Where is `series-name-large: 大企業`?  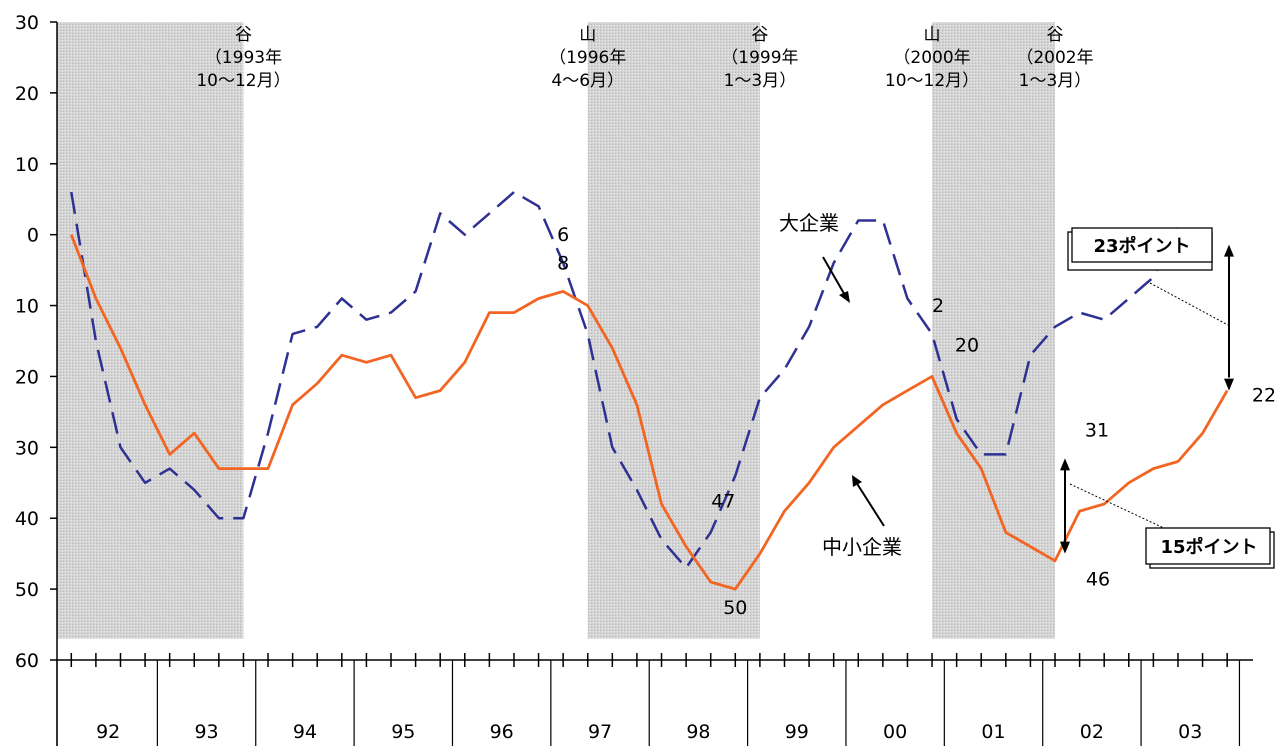 series-name-large: 大企業 is located at coordinates (809, 223).